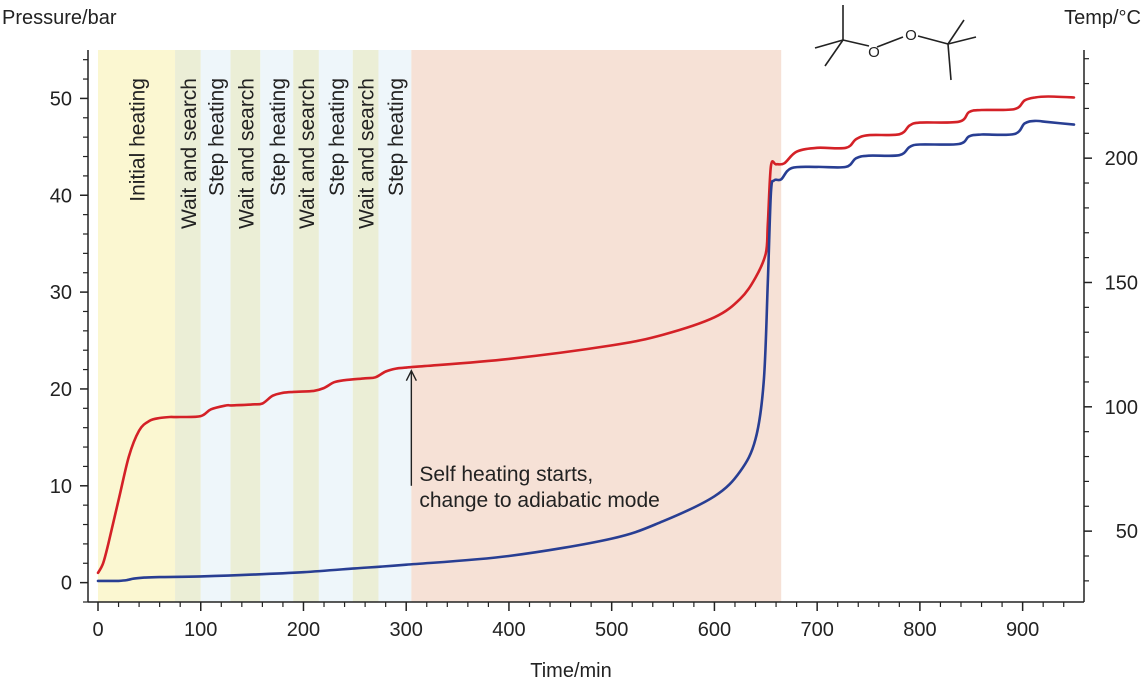  I want to click on y-right-tick-label: 200, so click(1121, 159).